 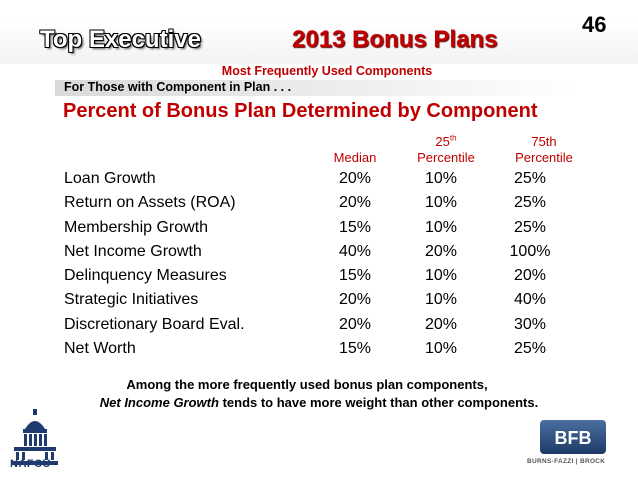 What do you see at coordinates (100, 349) in the screenshot?
I see `row-label: Net Worth` at bounding box center [100, 349].